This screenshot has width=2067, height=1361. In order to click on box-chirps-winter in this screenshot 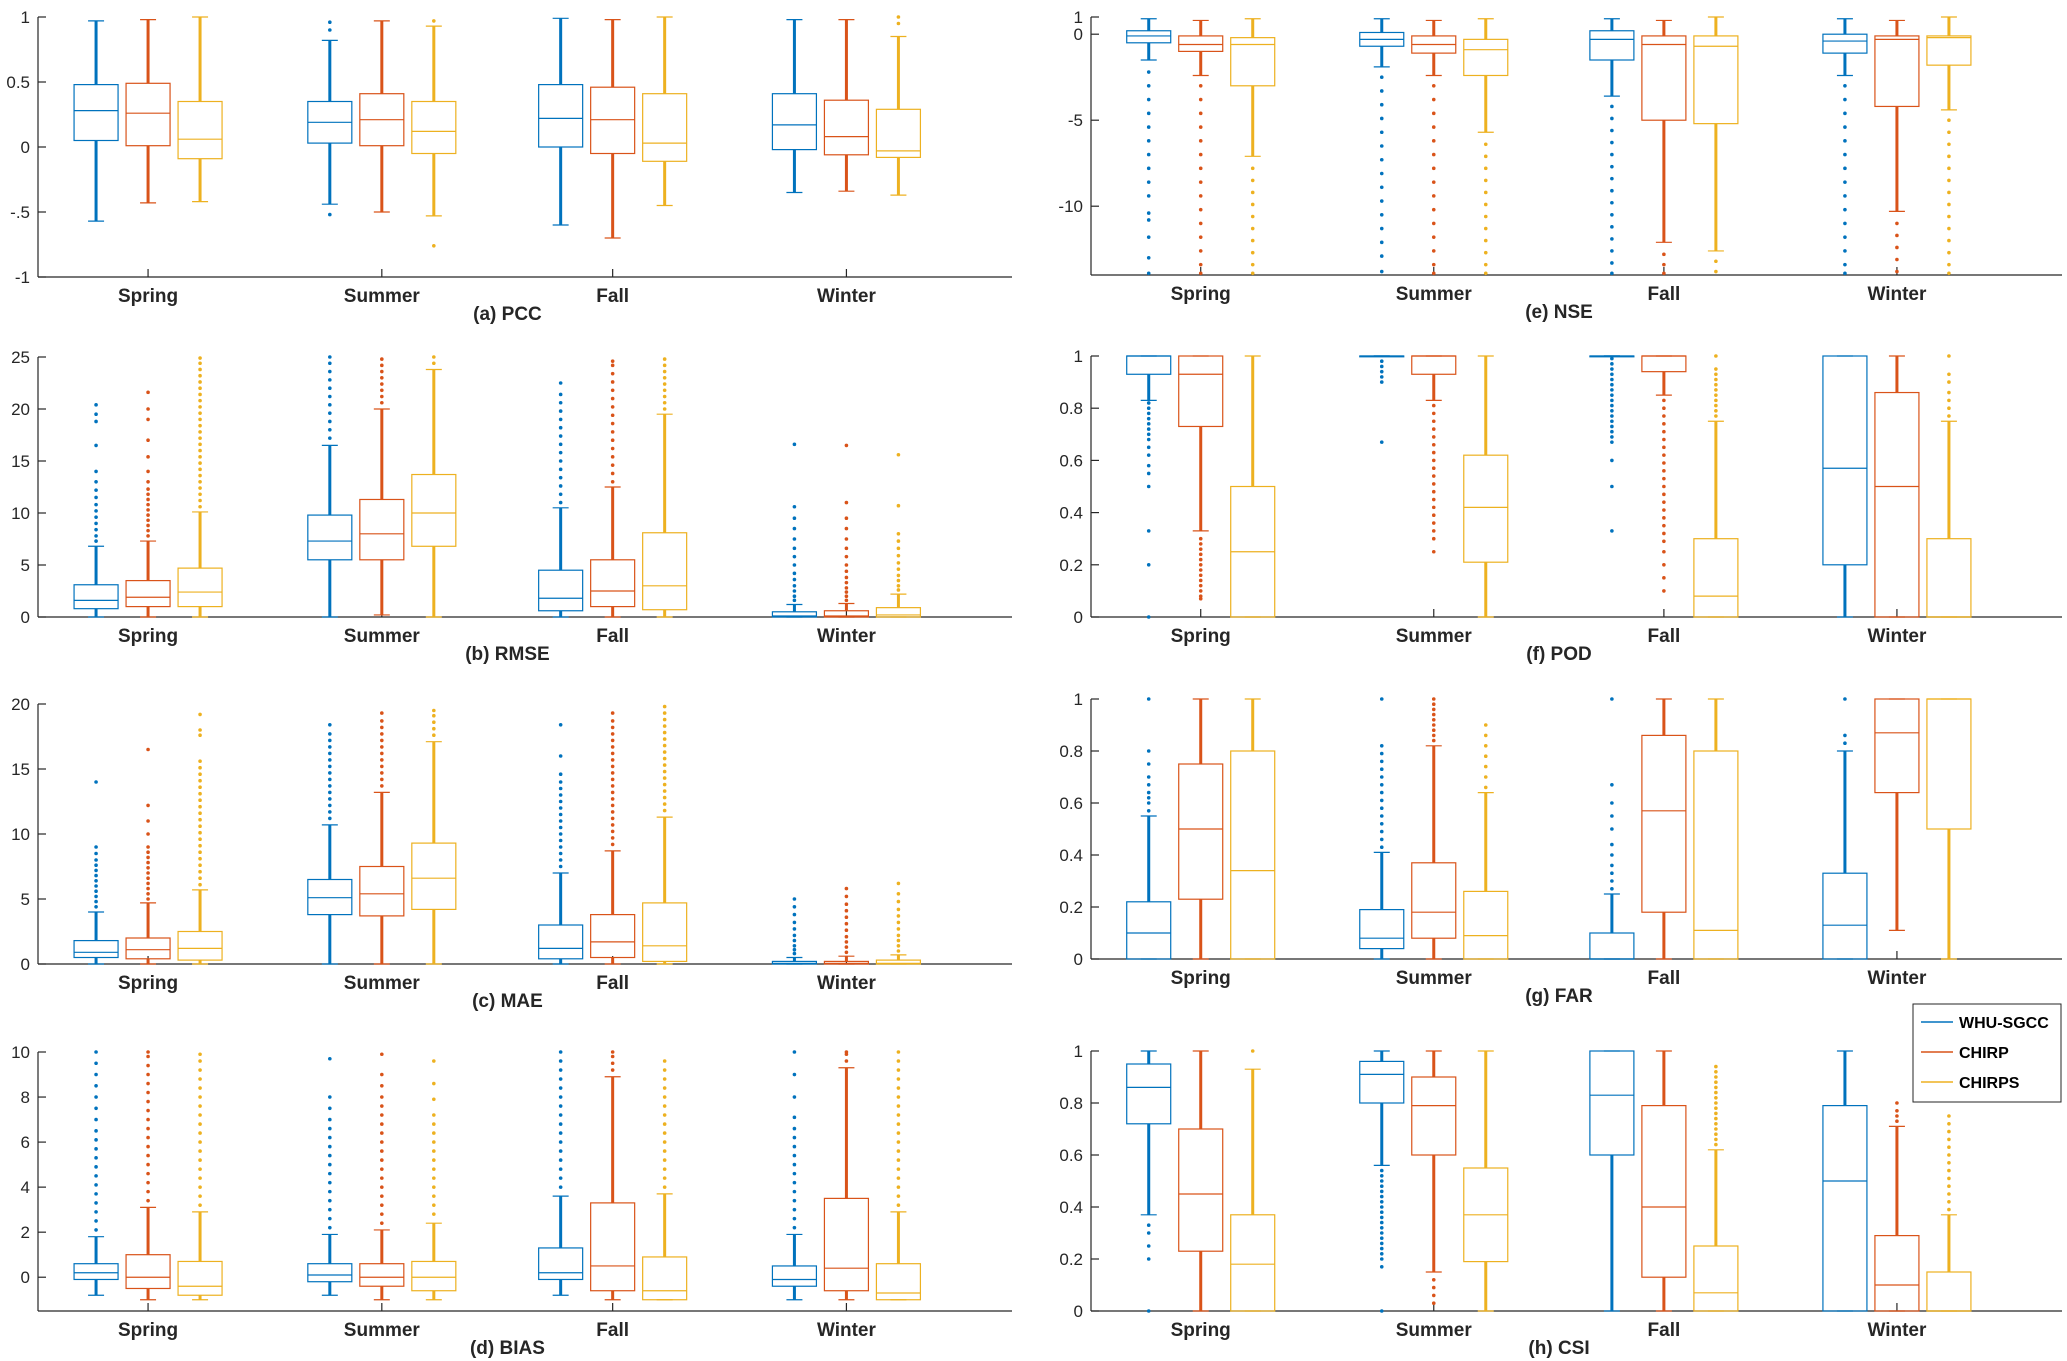, I will do `click(1949, 486)`.